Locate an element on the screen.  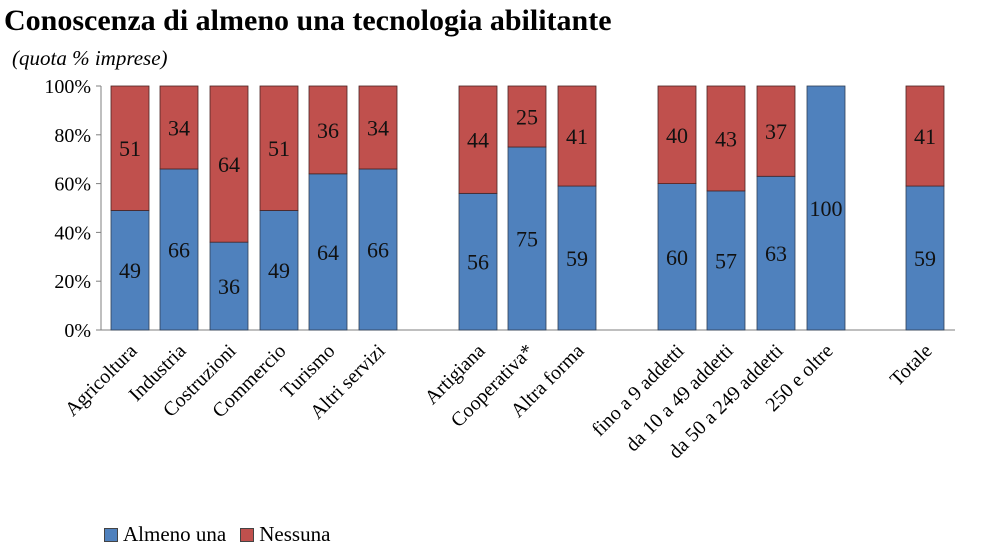
data-label-almeno-una: 63 is located at coordinates (776, 253).